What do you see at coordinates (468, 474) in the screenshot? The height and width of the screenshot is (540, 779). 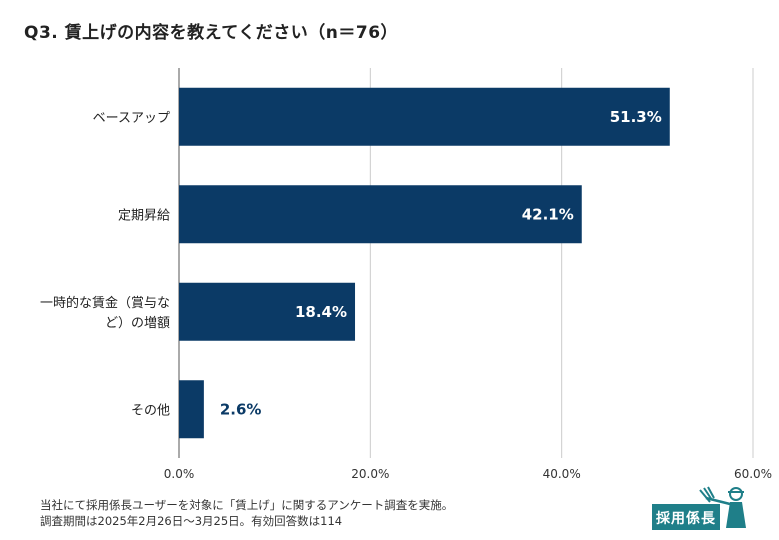 I see `x-tick-labels: 0.0% 20.0% 40.0% 60.0%` at bounding box center [468, 474].